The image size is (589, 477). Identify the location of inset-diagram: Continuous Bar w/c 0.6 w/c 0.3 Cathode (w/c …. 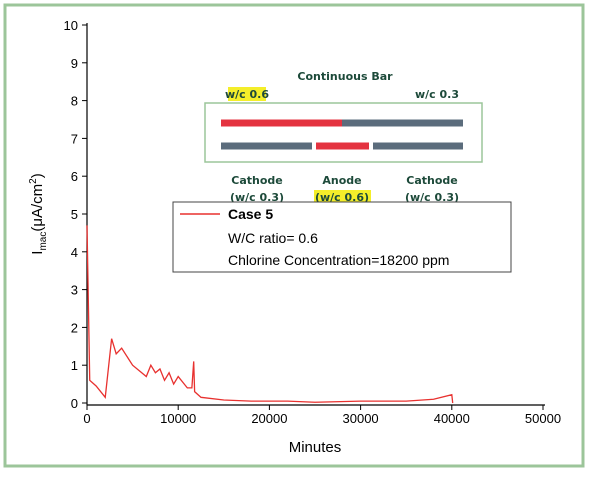
(343, 137).